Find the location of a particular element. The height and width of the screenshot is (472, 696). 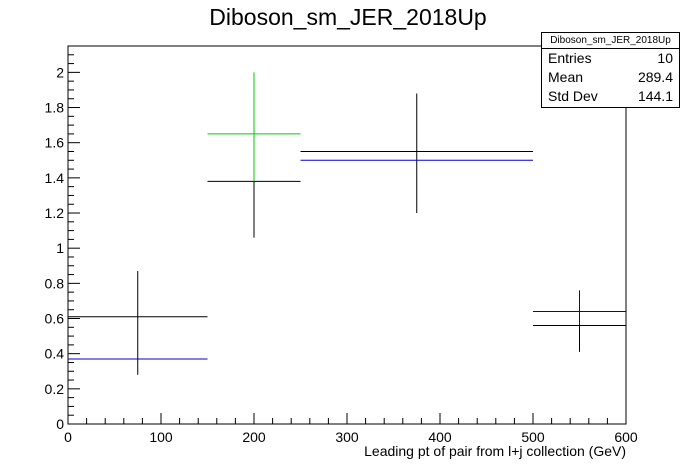

y-tick-label: 2 is located at coordinates (60, 72).